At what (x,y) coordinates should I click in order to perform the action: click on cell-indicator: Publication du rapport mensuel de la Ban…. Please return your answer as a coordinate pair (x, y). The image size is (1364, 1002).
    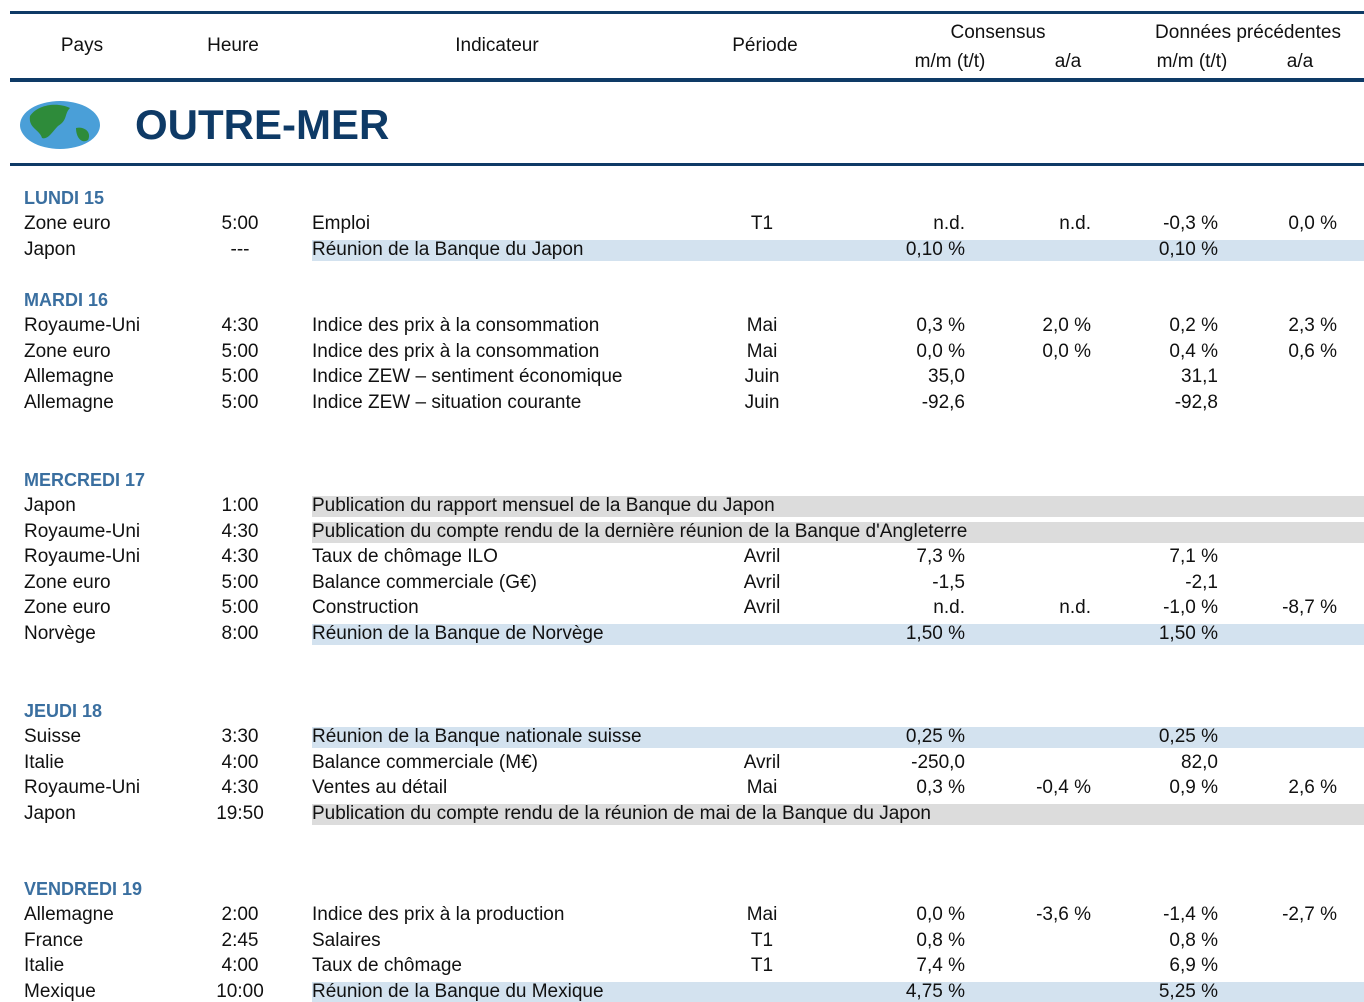
    Looking at the image, I should click on (543, 505).